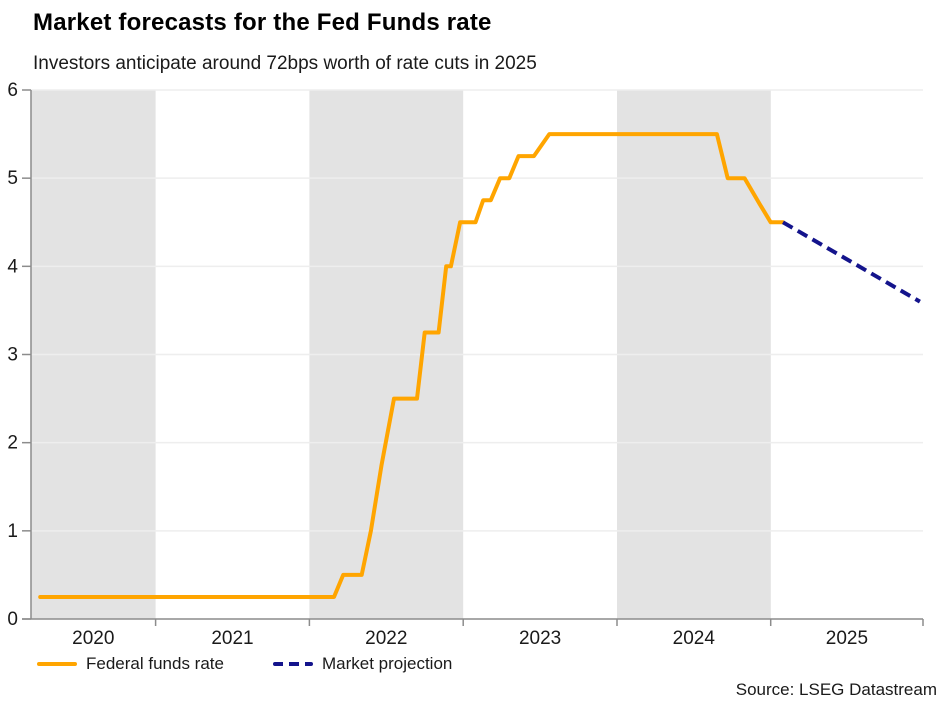  What do you see at coordinates (851, 262) in the screenshot?
I see `market-projection-line` at bounding box center [851, 262].